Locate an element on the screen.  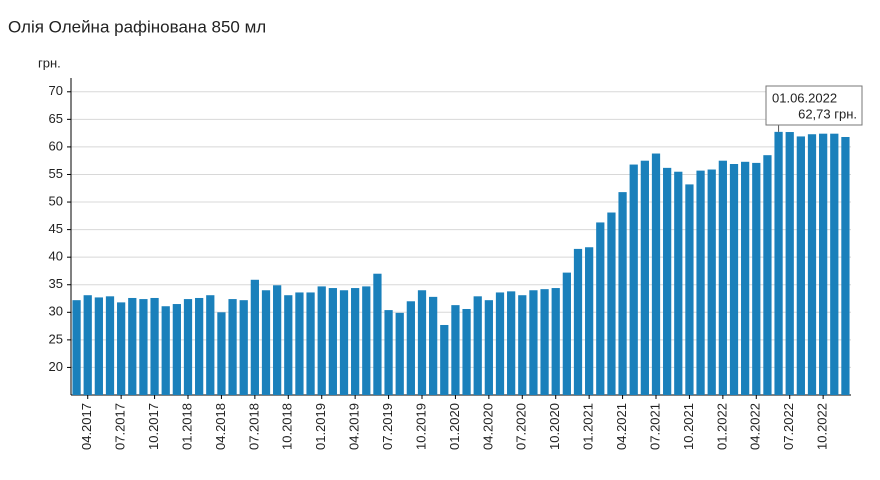
x-tick-label: 07.2017 is located at coordinates (120, 426).